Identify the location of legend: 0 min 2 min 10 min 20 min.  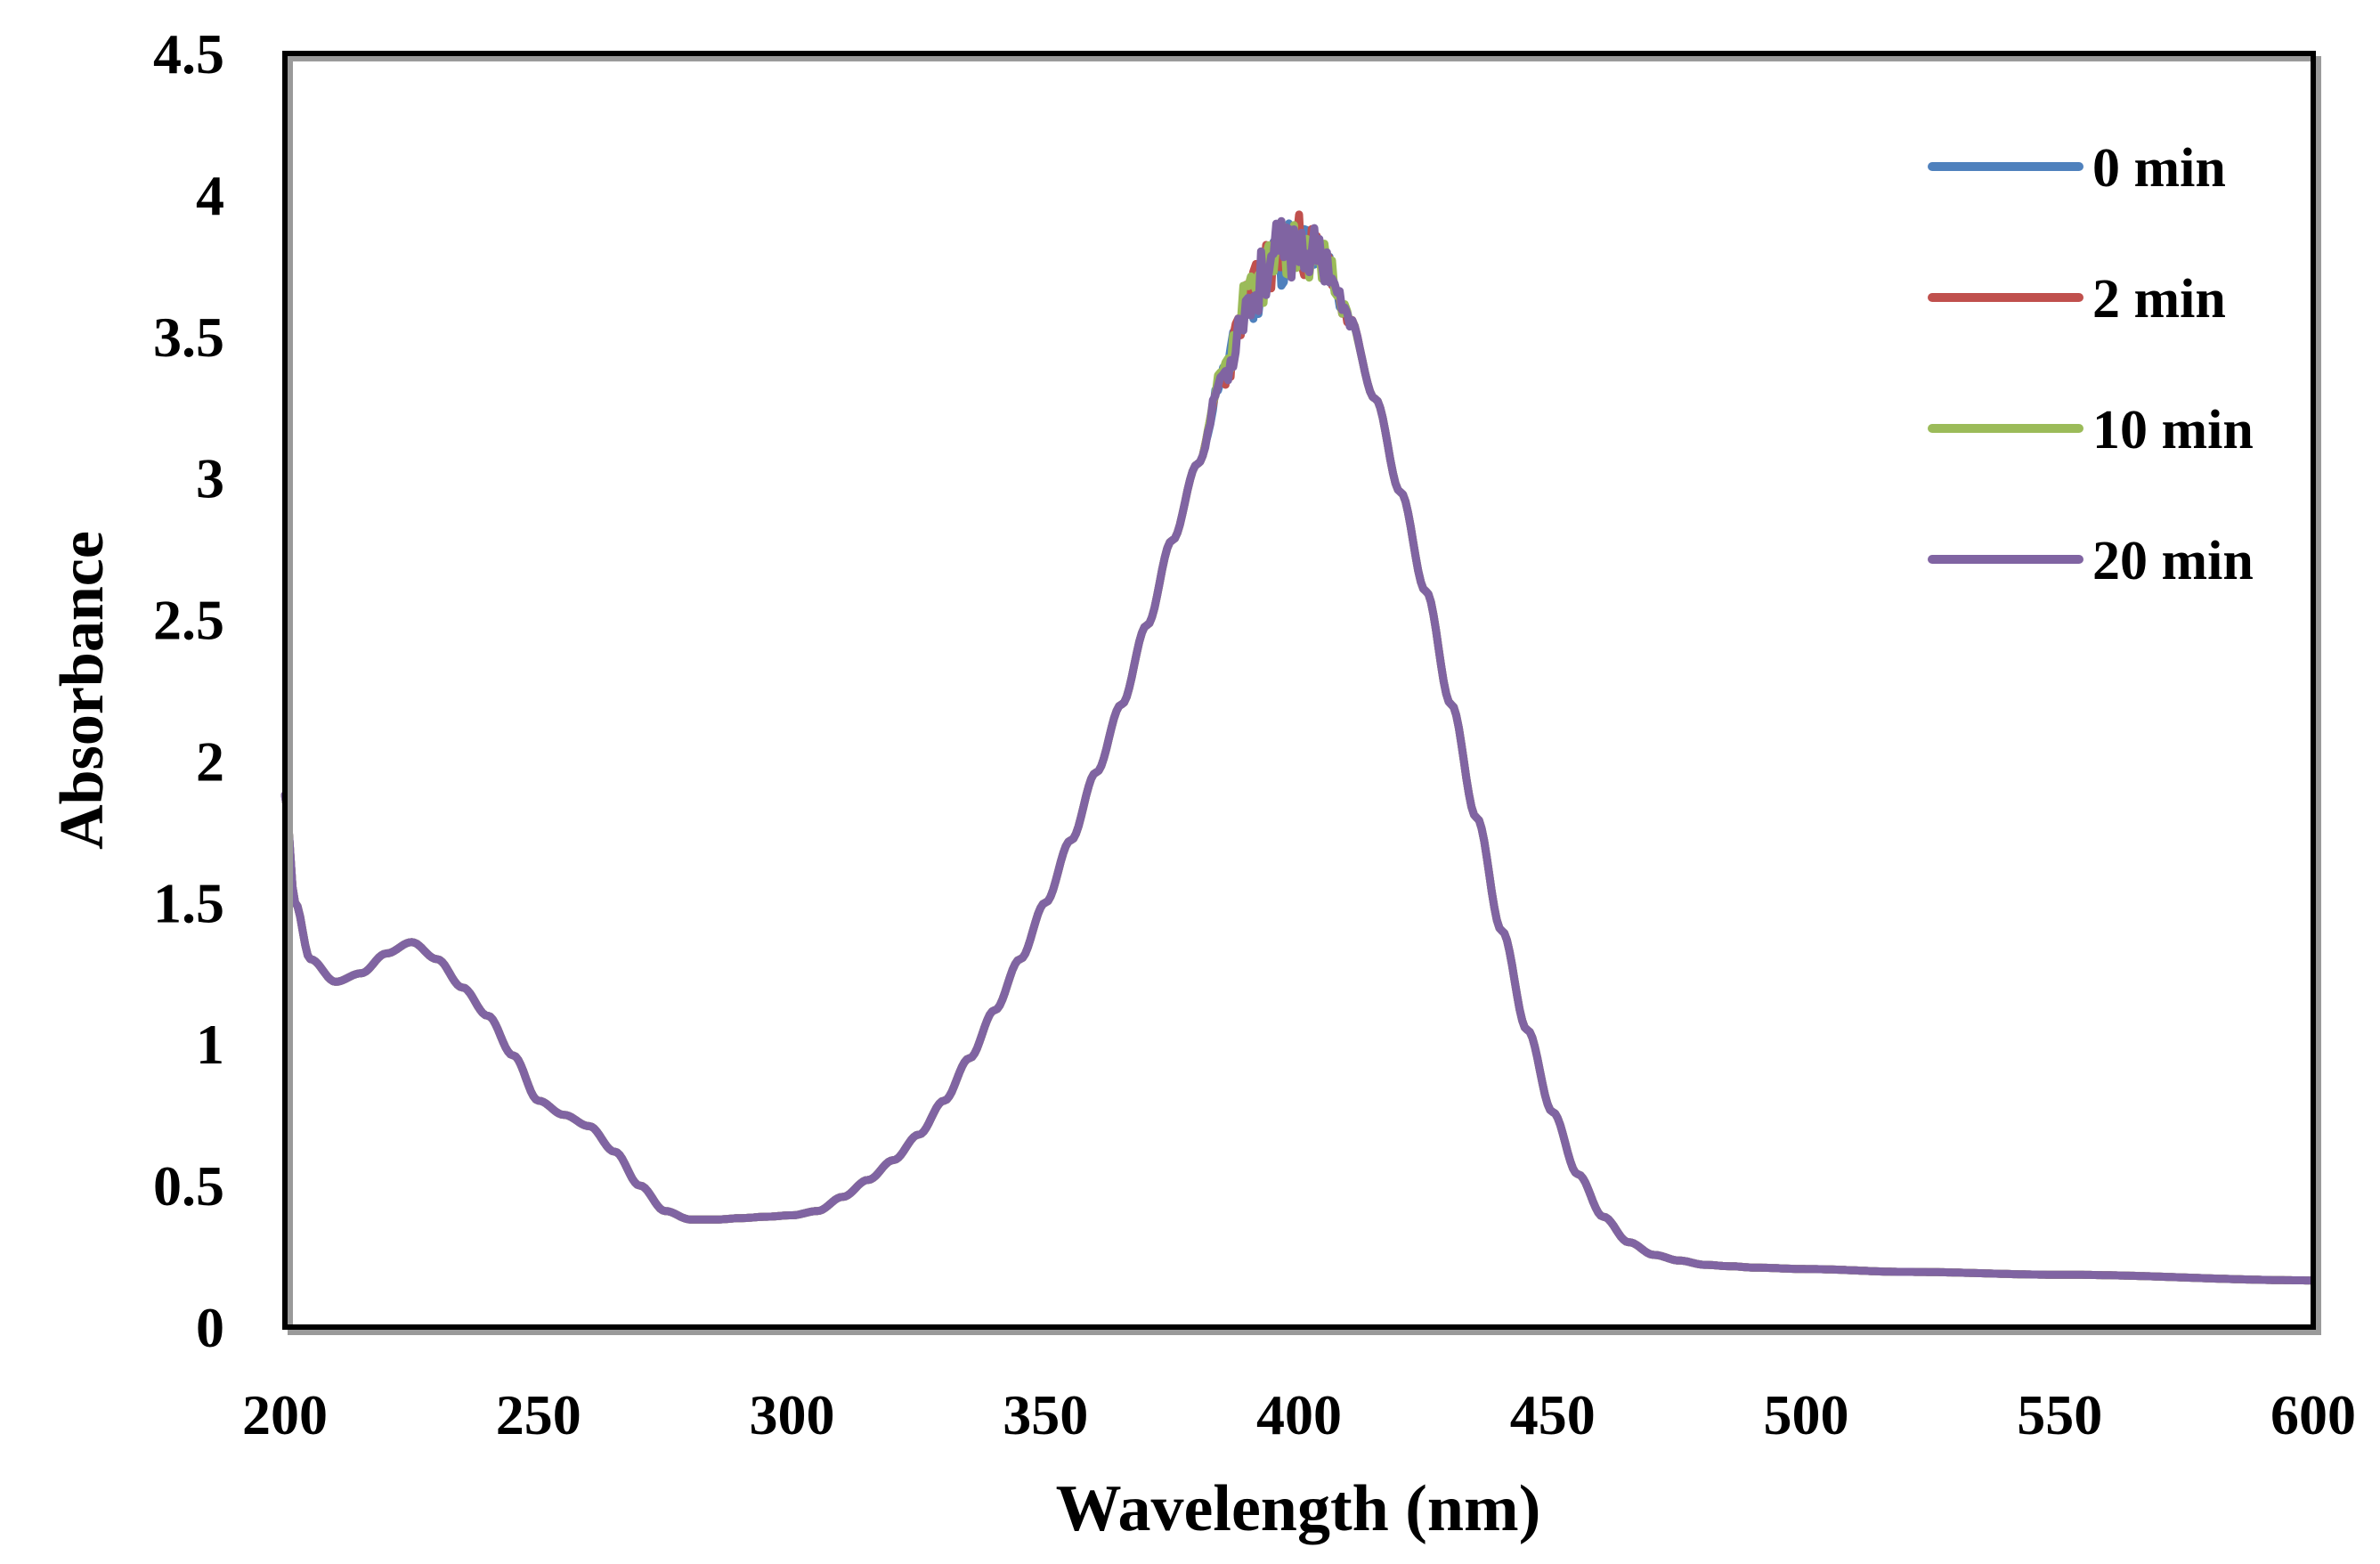
(2091, 364).